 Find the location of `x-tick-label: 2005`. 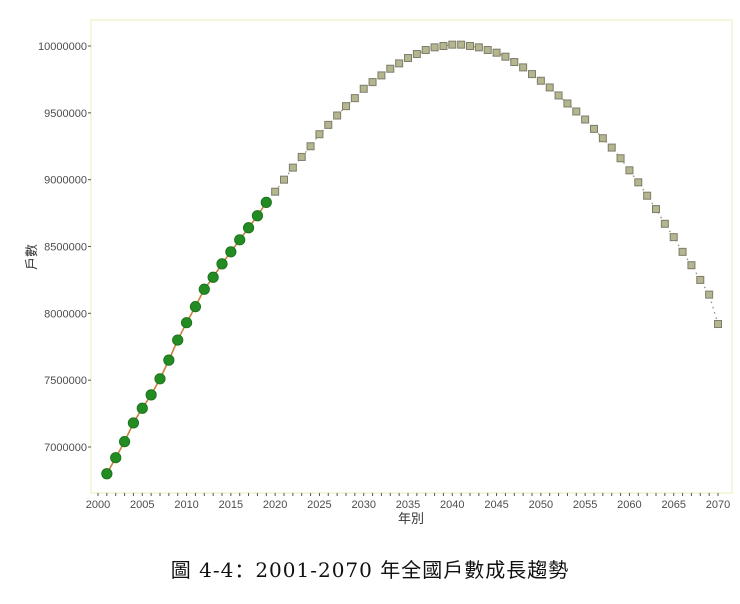

x-tick-label: 2005 is located at coordinates (142, 505).